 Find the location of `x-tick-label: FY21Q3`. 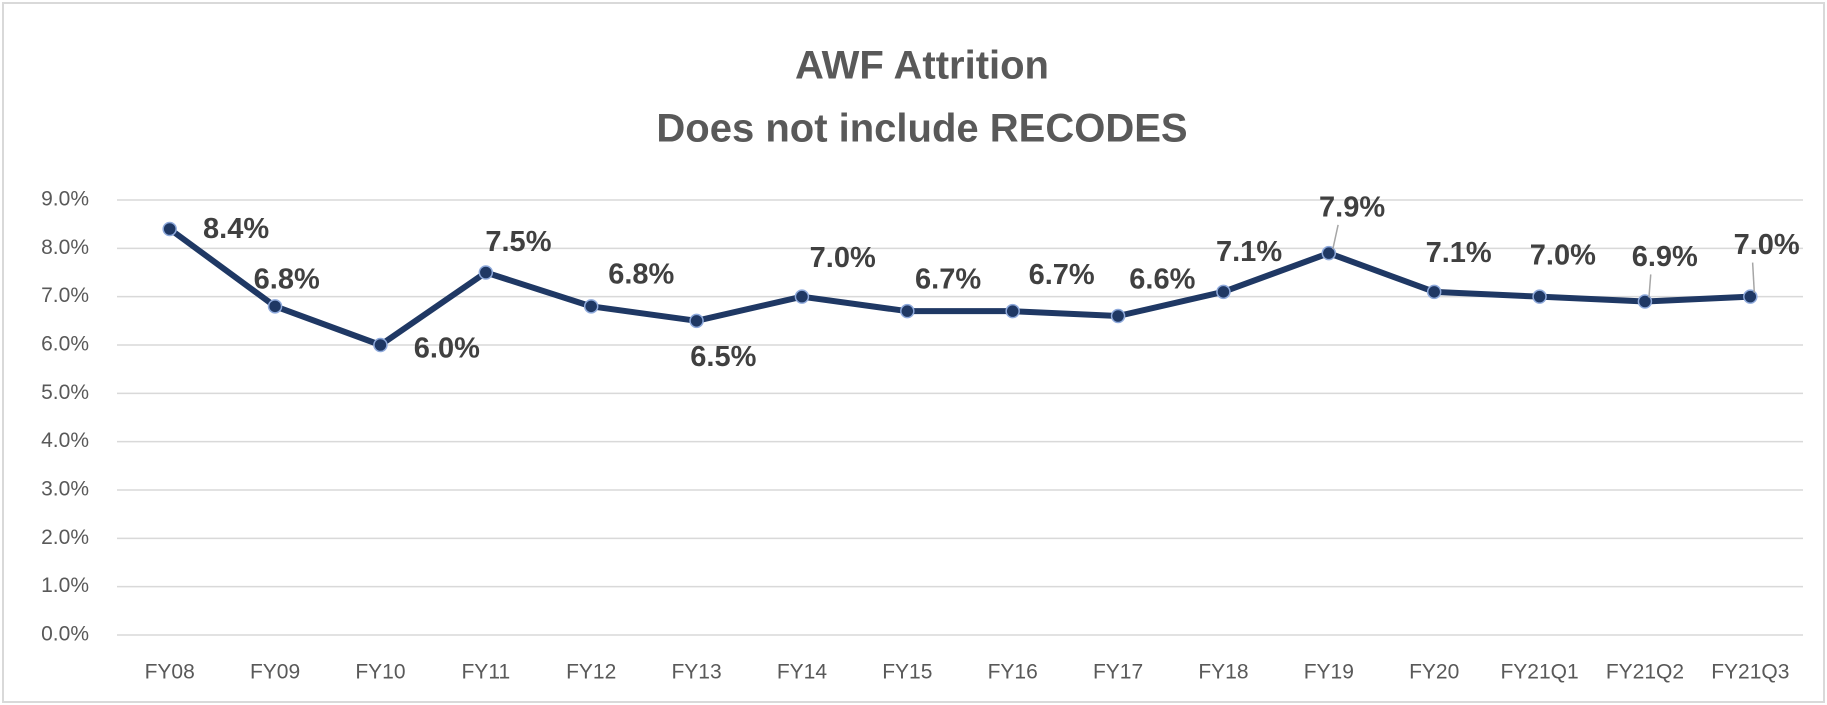

x-tick-label: FY21Q3 is located at coordinates (1750, 672).